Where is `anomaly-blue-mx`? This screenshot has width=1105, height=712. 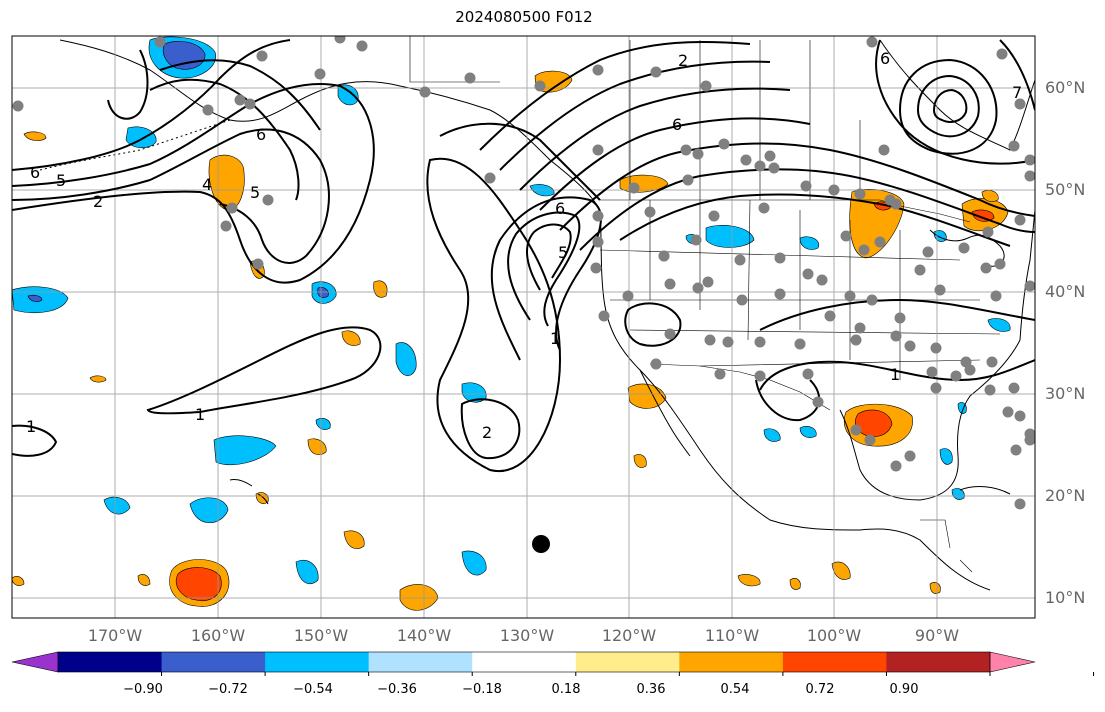
anomaly-blue-mx is located at coordinates (772, 435).